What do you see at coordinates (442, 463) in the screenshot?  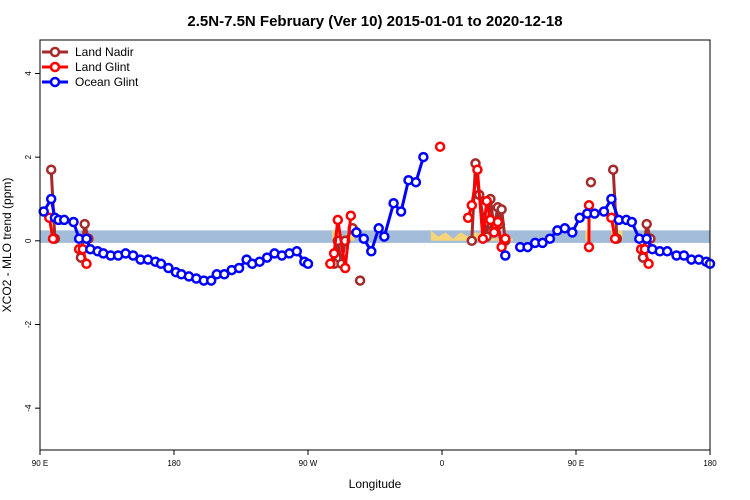 I see `x-tick-label: 0` at bounding box center [442, 463].